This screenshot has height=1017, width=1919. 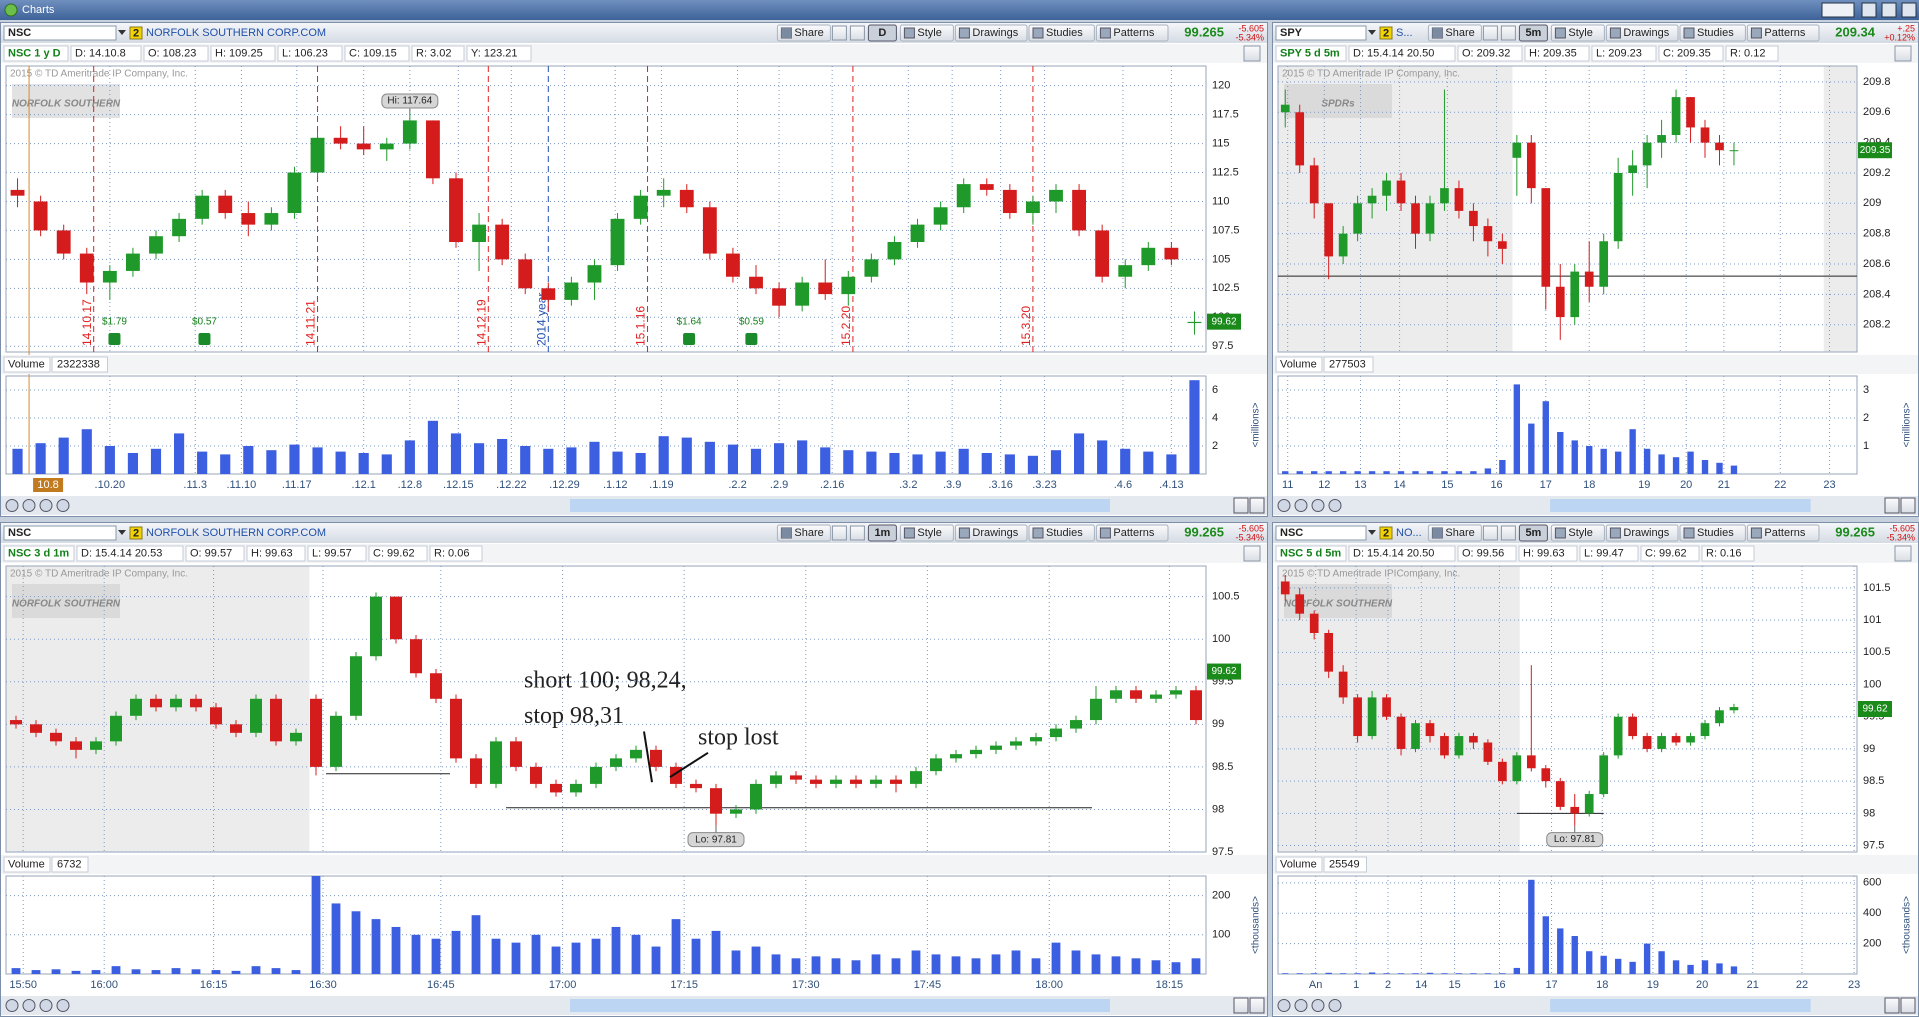 What do you see at coordinates (410, 485) in the screenshot?
I see `x-tick-label: .12.8` at bounding box center [410, 485].